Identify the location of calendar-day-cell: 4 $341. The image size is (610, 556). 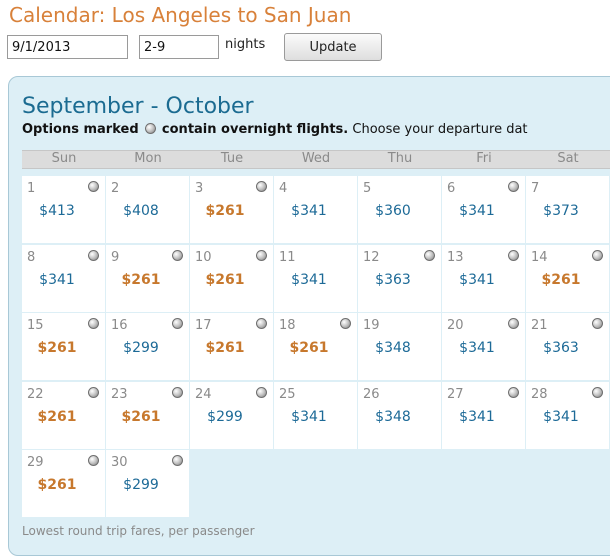
(315, 209).